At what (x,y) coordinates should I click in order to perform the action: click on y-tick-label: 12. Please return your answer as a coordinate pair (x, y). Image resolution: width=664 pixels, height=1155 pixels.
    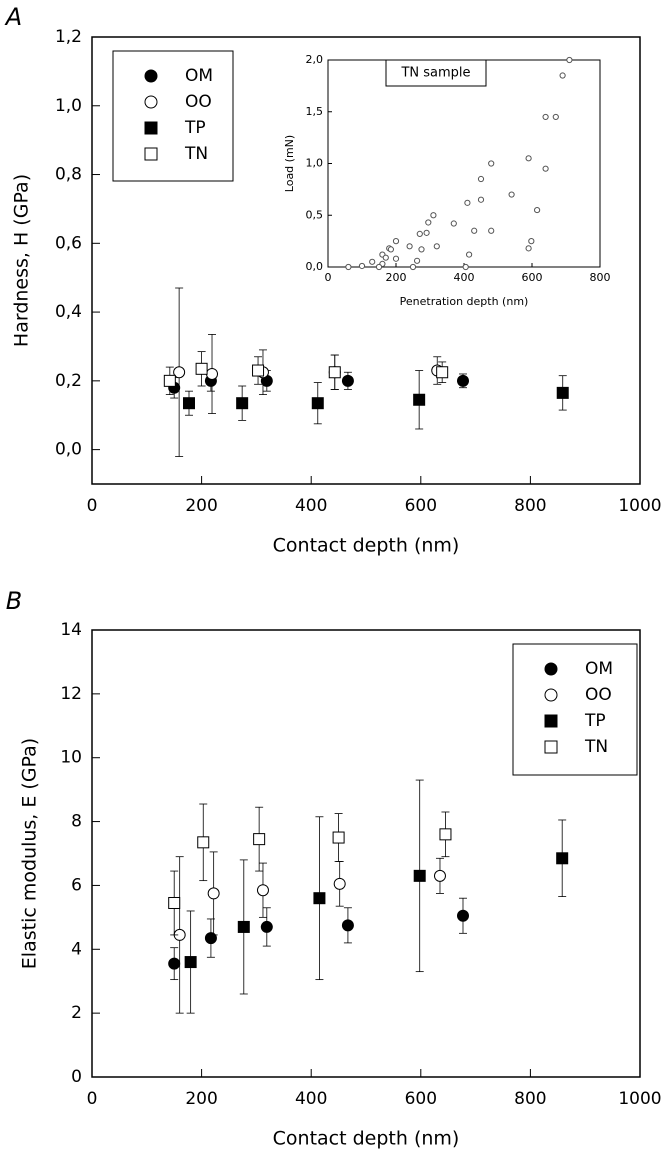
    Looking at the image, I should click on (71, 694).